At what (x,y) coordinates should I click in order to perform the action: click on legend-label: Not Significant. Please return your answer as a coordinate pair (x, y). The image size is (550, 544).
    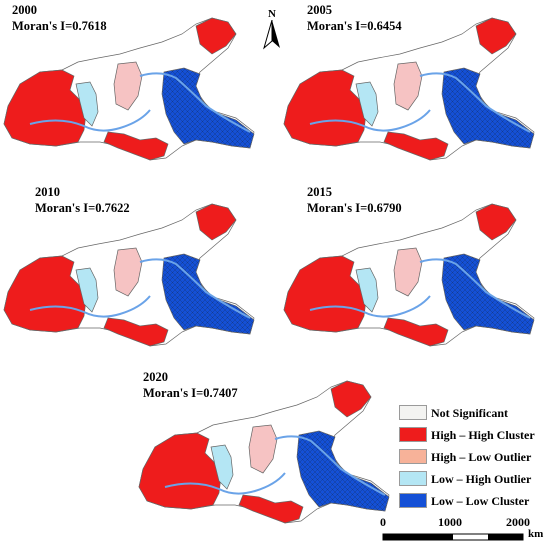
    Looking at the image, I should click on (470, 413).